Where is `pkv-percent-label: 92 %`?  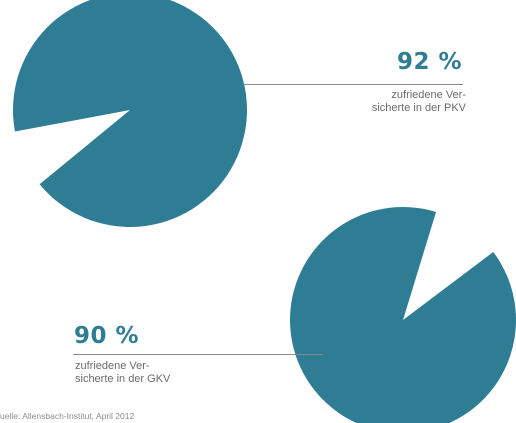
pkv-percent-label: 92 % is located at coordinates (429, 62).